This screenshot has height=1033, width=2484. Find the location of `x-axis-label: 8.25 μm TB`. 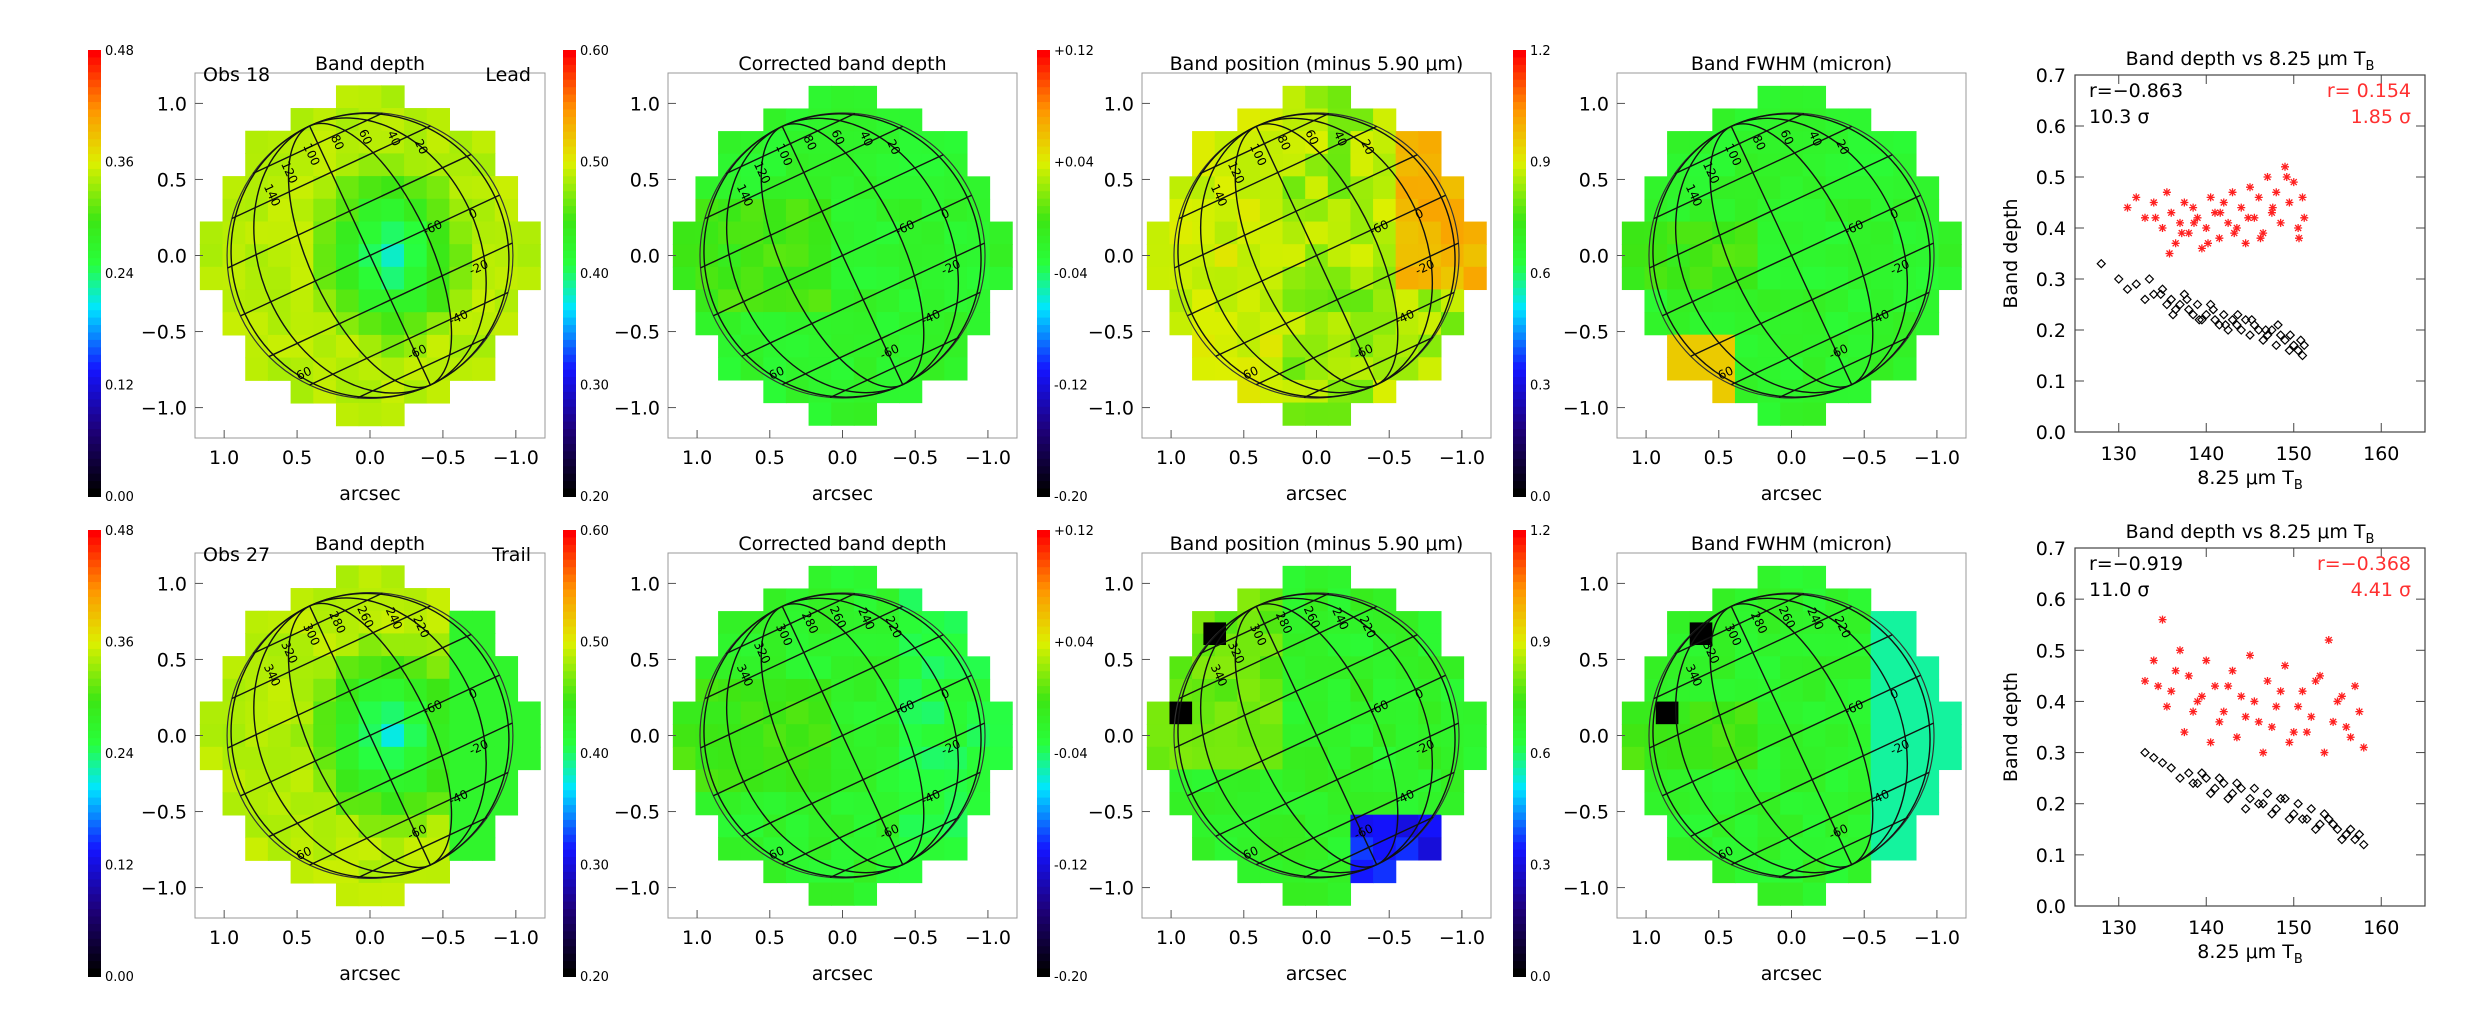

x-axis-label: 8.25 μm TB is located at coordinates (2250, 954).